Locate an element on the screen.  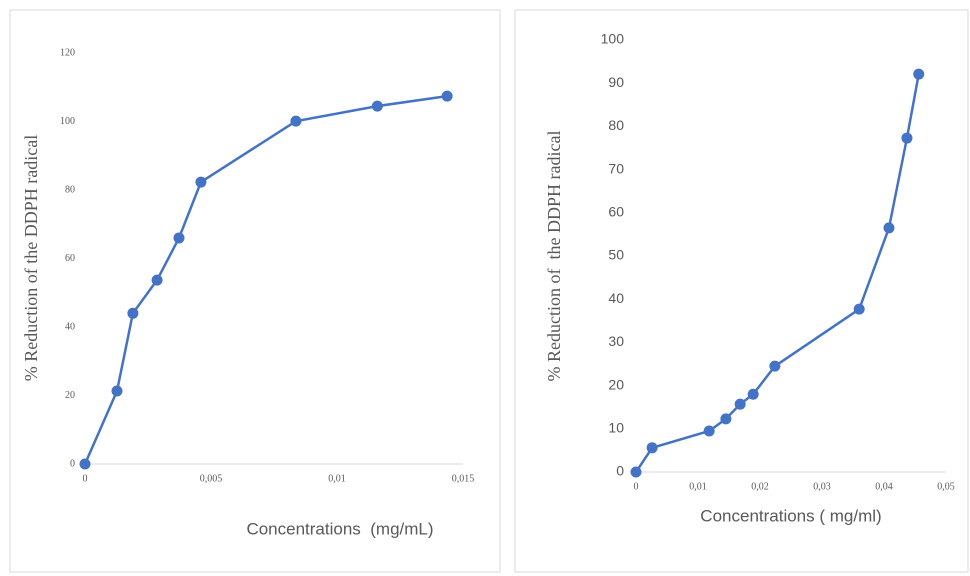
x-axis-title: Concentrations (mg/mL) is located at coordinates (339, 528).